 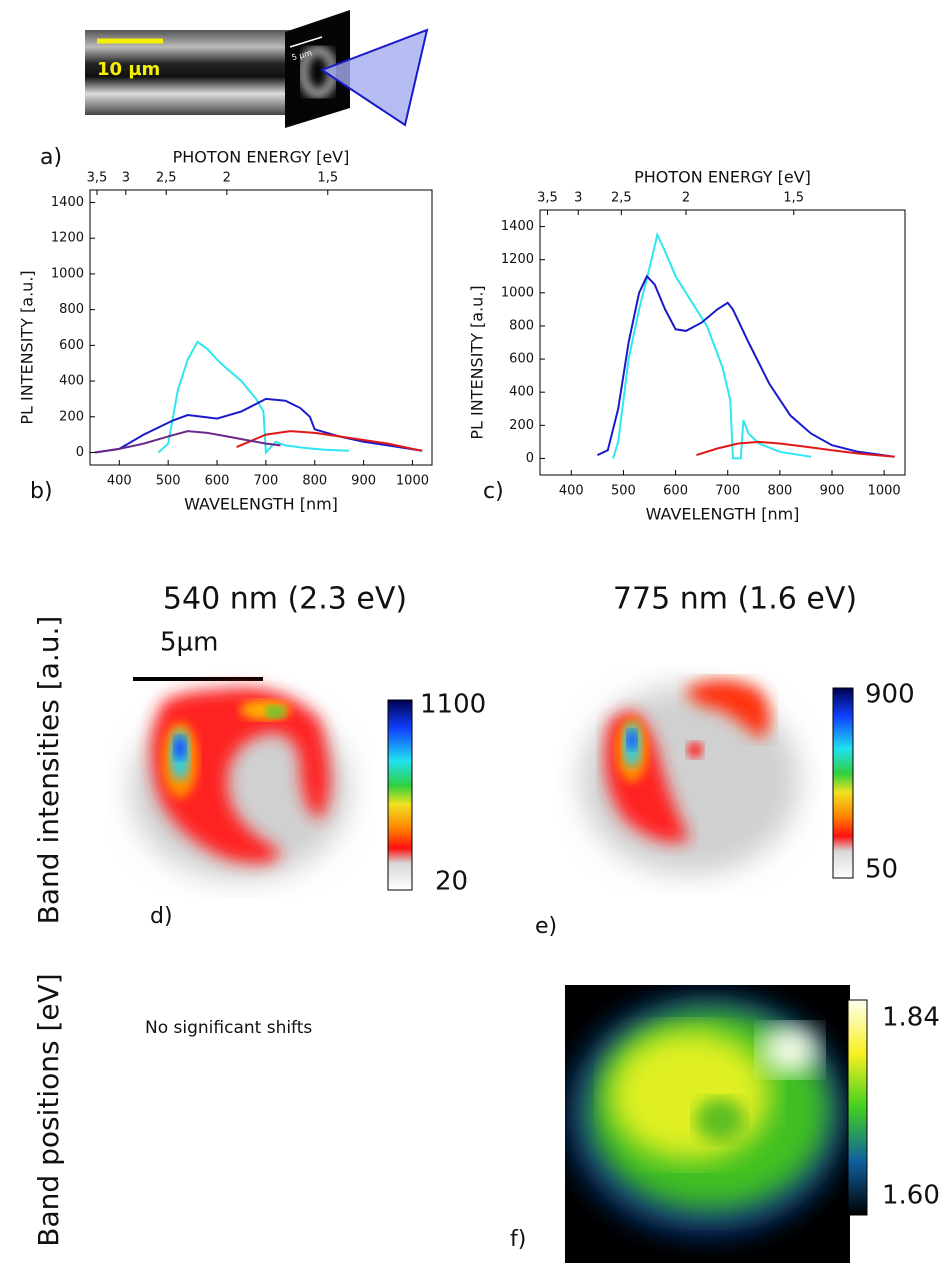 What do you see at coordinates (228, 1028) in the screenshot?
I see `note: No significant shifts` at bounding box center [228, 1028].